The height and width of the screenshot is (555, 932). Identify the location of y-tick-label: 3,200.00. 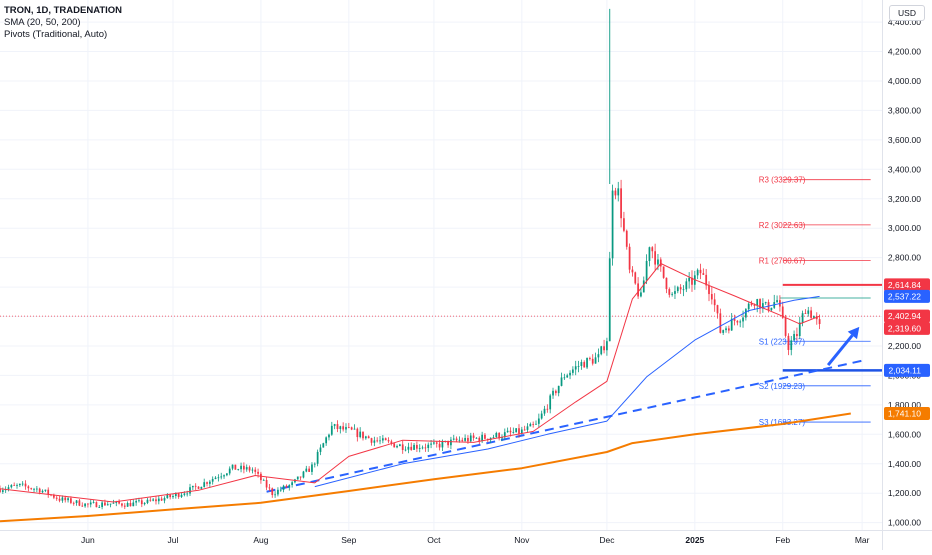
(904, 199).